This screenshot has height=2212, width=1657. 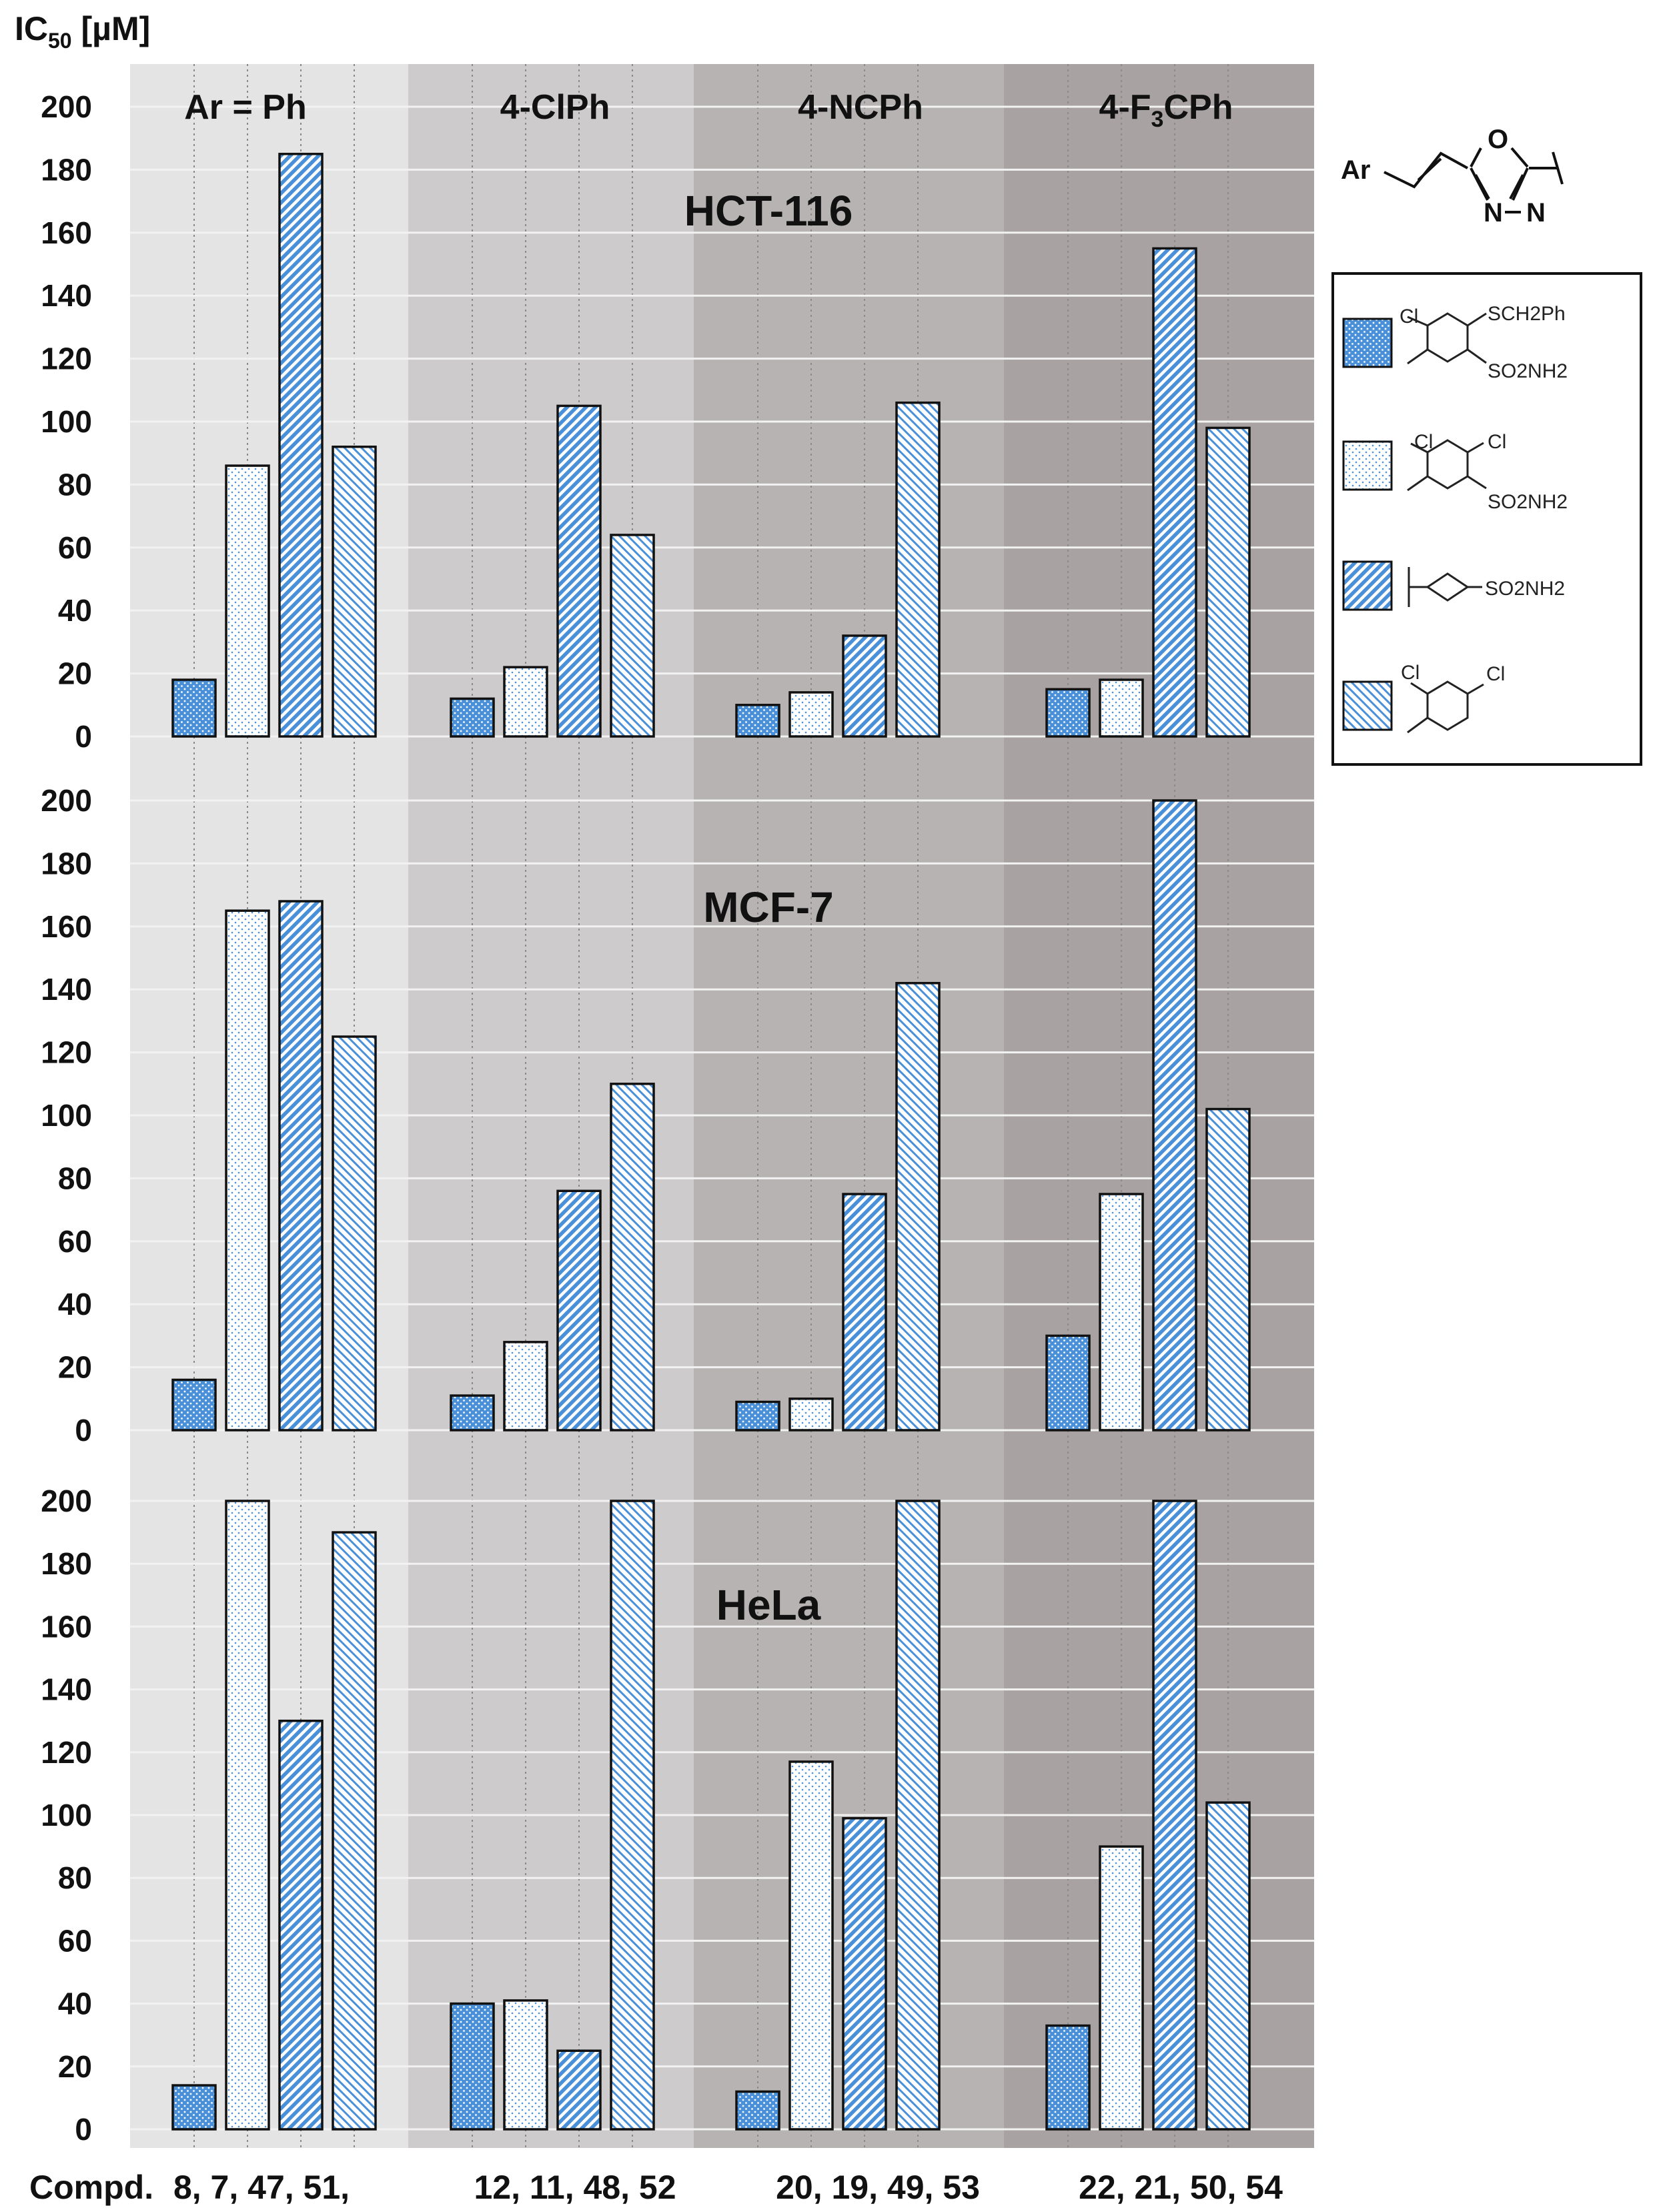 I want to click on bar-mcf7-g1-b2, so click(x=579, y=1310).